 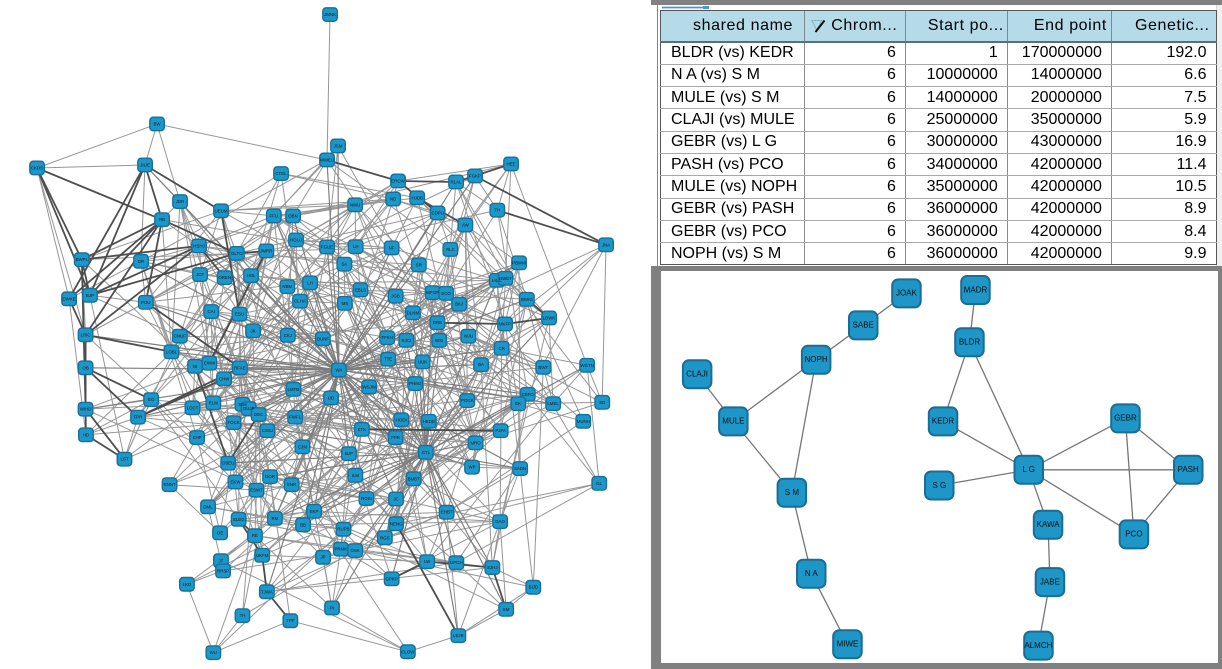 What do you see at coordinates (1133, 534) in the screenshot?
I see `svg-text: PCO` at bounding box center [1133, 534].